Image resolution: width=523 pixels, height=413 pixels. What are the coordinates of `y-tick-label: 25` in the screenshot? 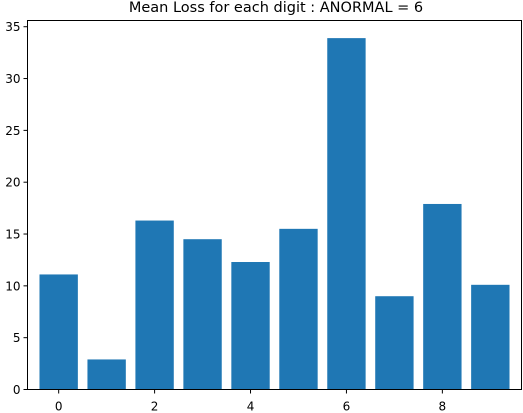 It's located at (12, 131).